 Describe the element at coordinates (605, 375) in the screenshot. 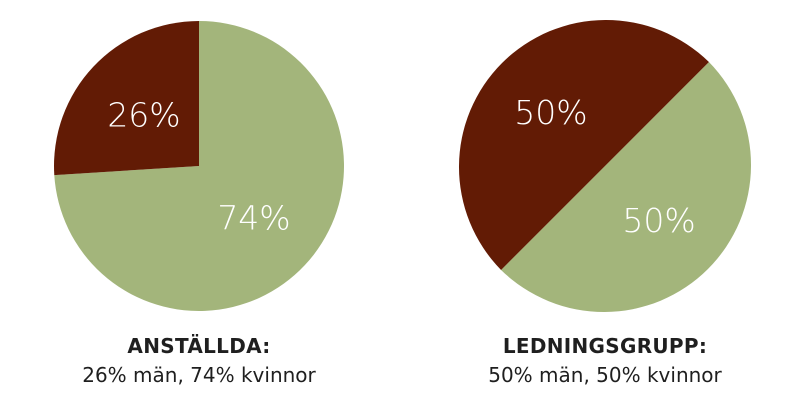

I see `caption-subtitle-management: 50% män, 50% kvinnor` at that location.